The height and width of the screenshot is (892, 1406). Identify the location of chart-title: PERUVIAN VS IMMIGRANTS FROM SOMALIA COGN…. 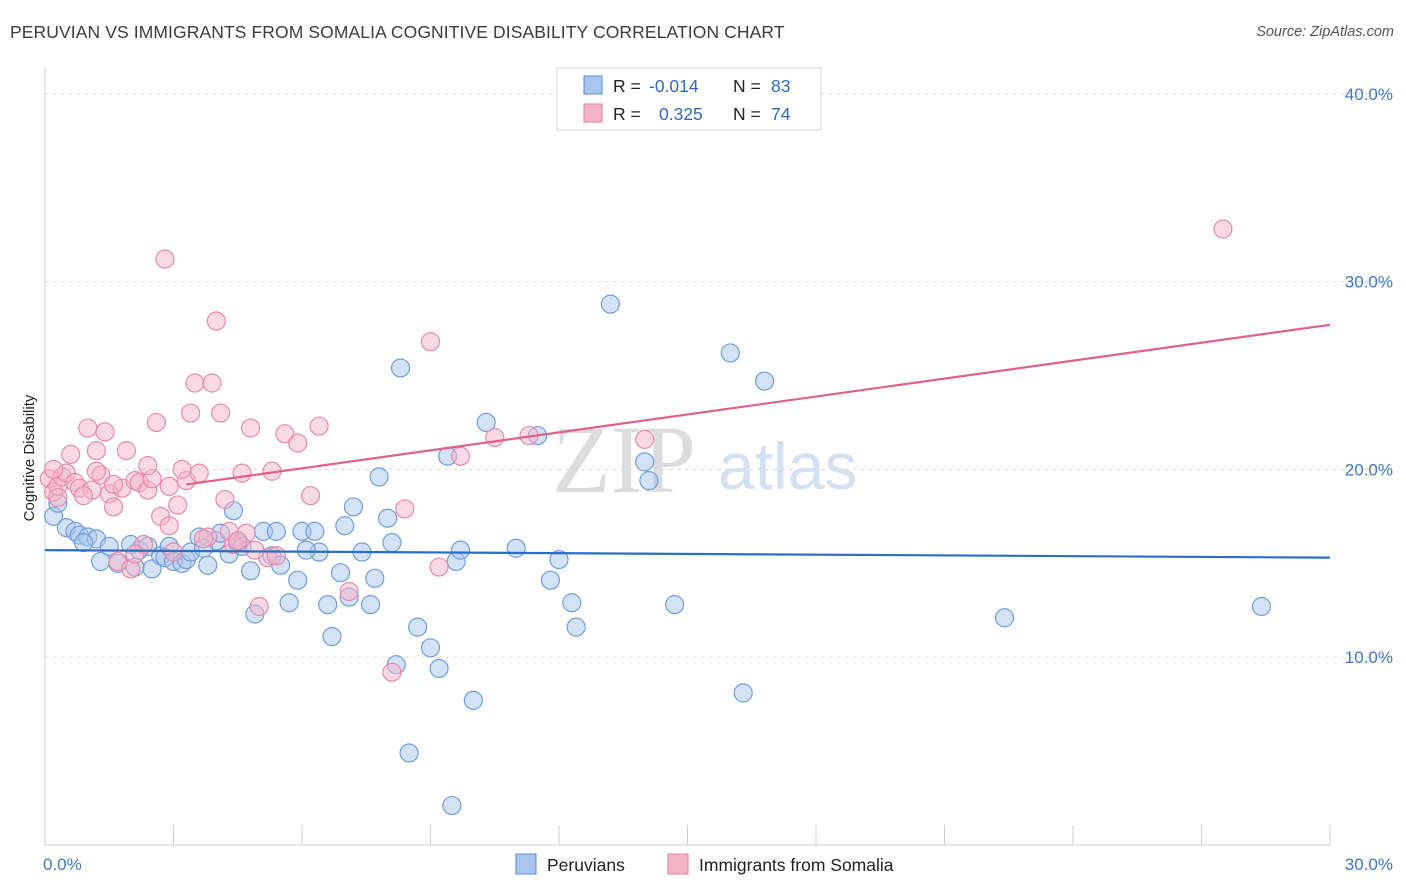
(397, 32).